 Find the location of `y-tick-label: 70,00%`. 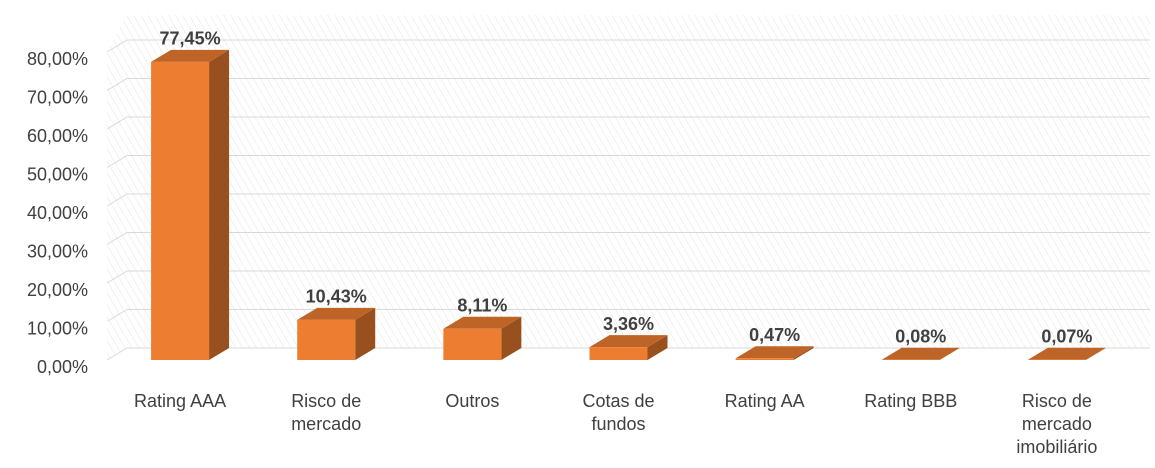

y-tick-label: 70,00% is located at coordinates (57, 97).